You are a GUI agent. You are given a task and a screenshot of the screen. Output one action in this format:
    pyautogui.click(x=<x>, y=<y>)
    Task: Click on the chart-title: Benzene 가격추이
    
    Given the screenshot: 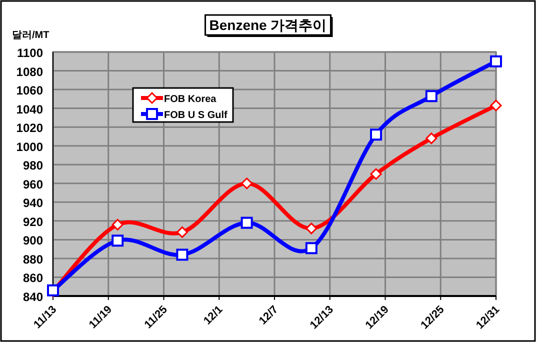 What is the action you would take?
    pyautogui.click(x=268, y=25)
    